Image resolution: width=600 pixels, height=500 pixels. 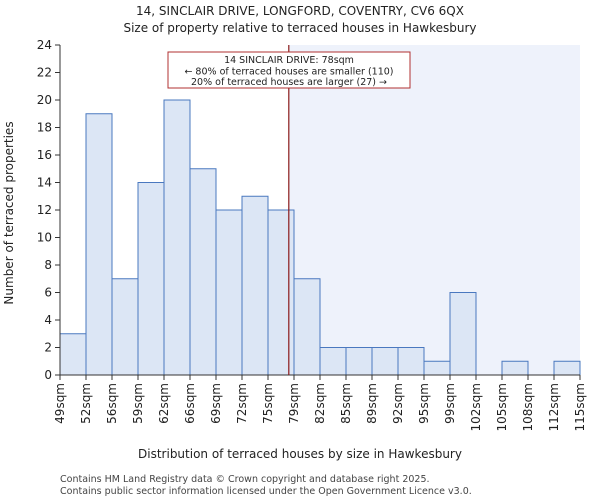 What do you see at coordinates (86, 403) in the screenshot?
I see `x-tick-label-52sqm: 52sqm` at bounding box center [86, 403].